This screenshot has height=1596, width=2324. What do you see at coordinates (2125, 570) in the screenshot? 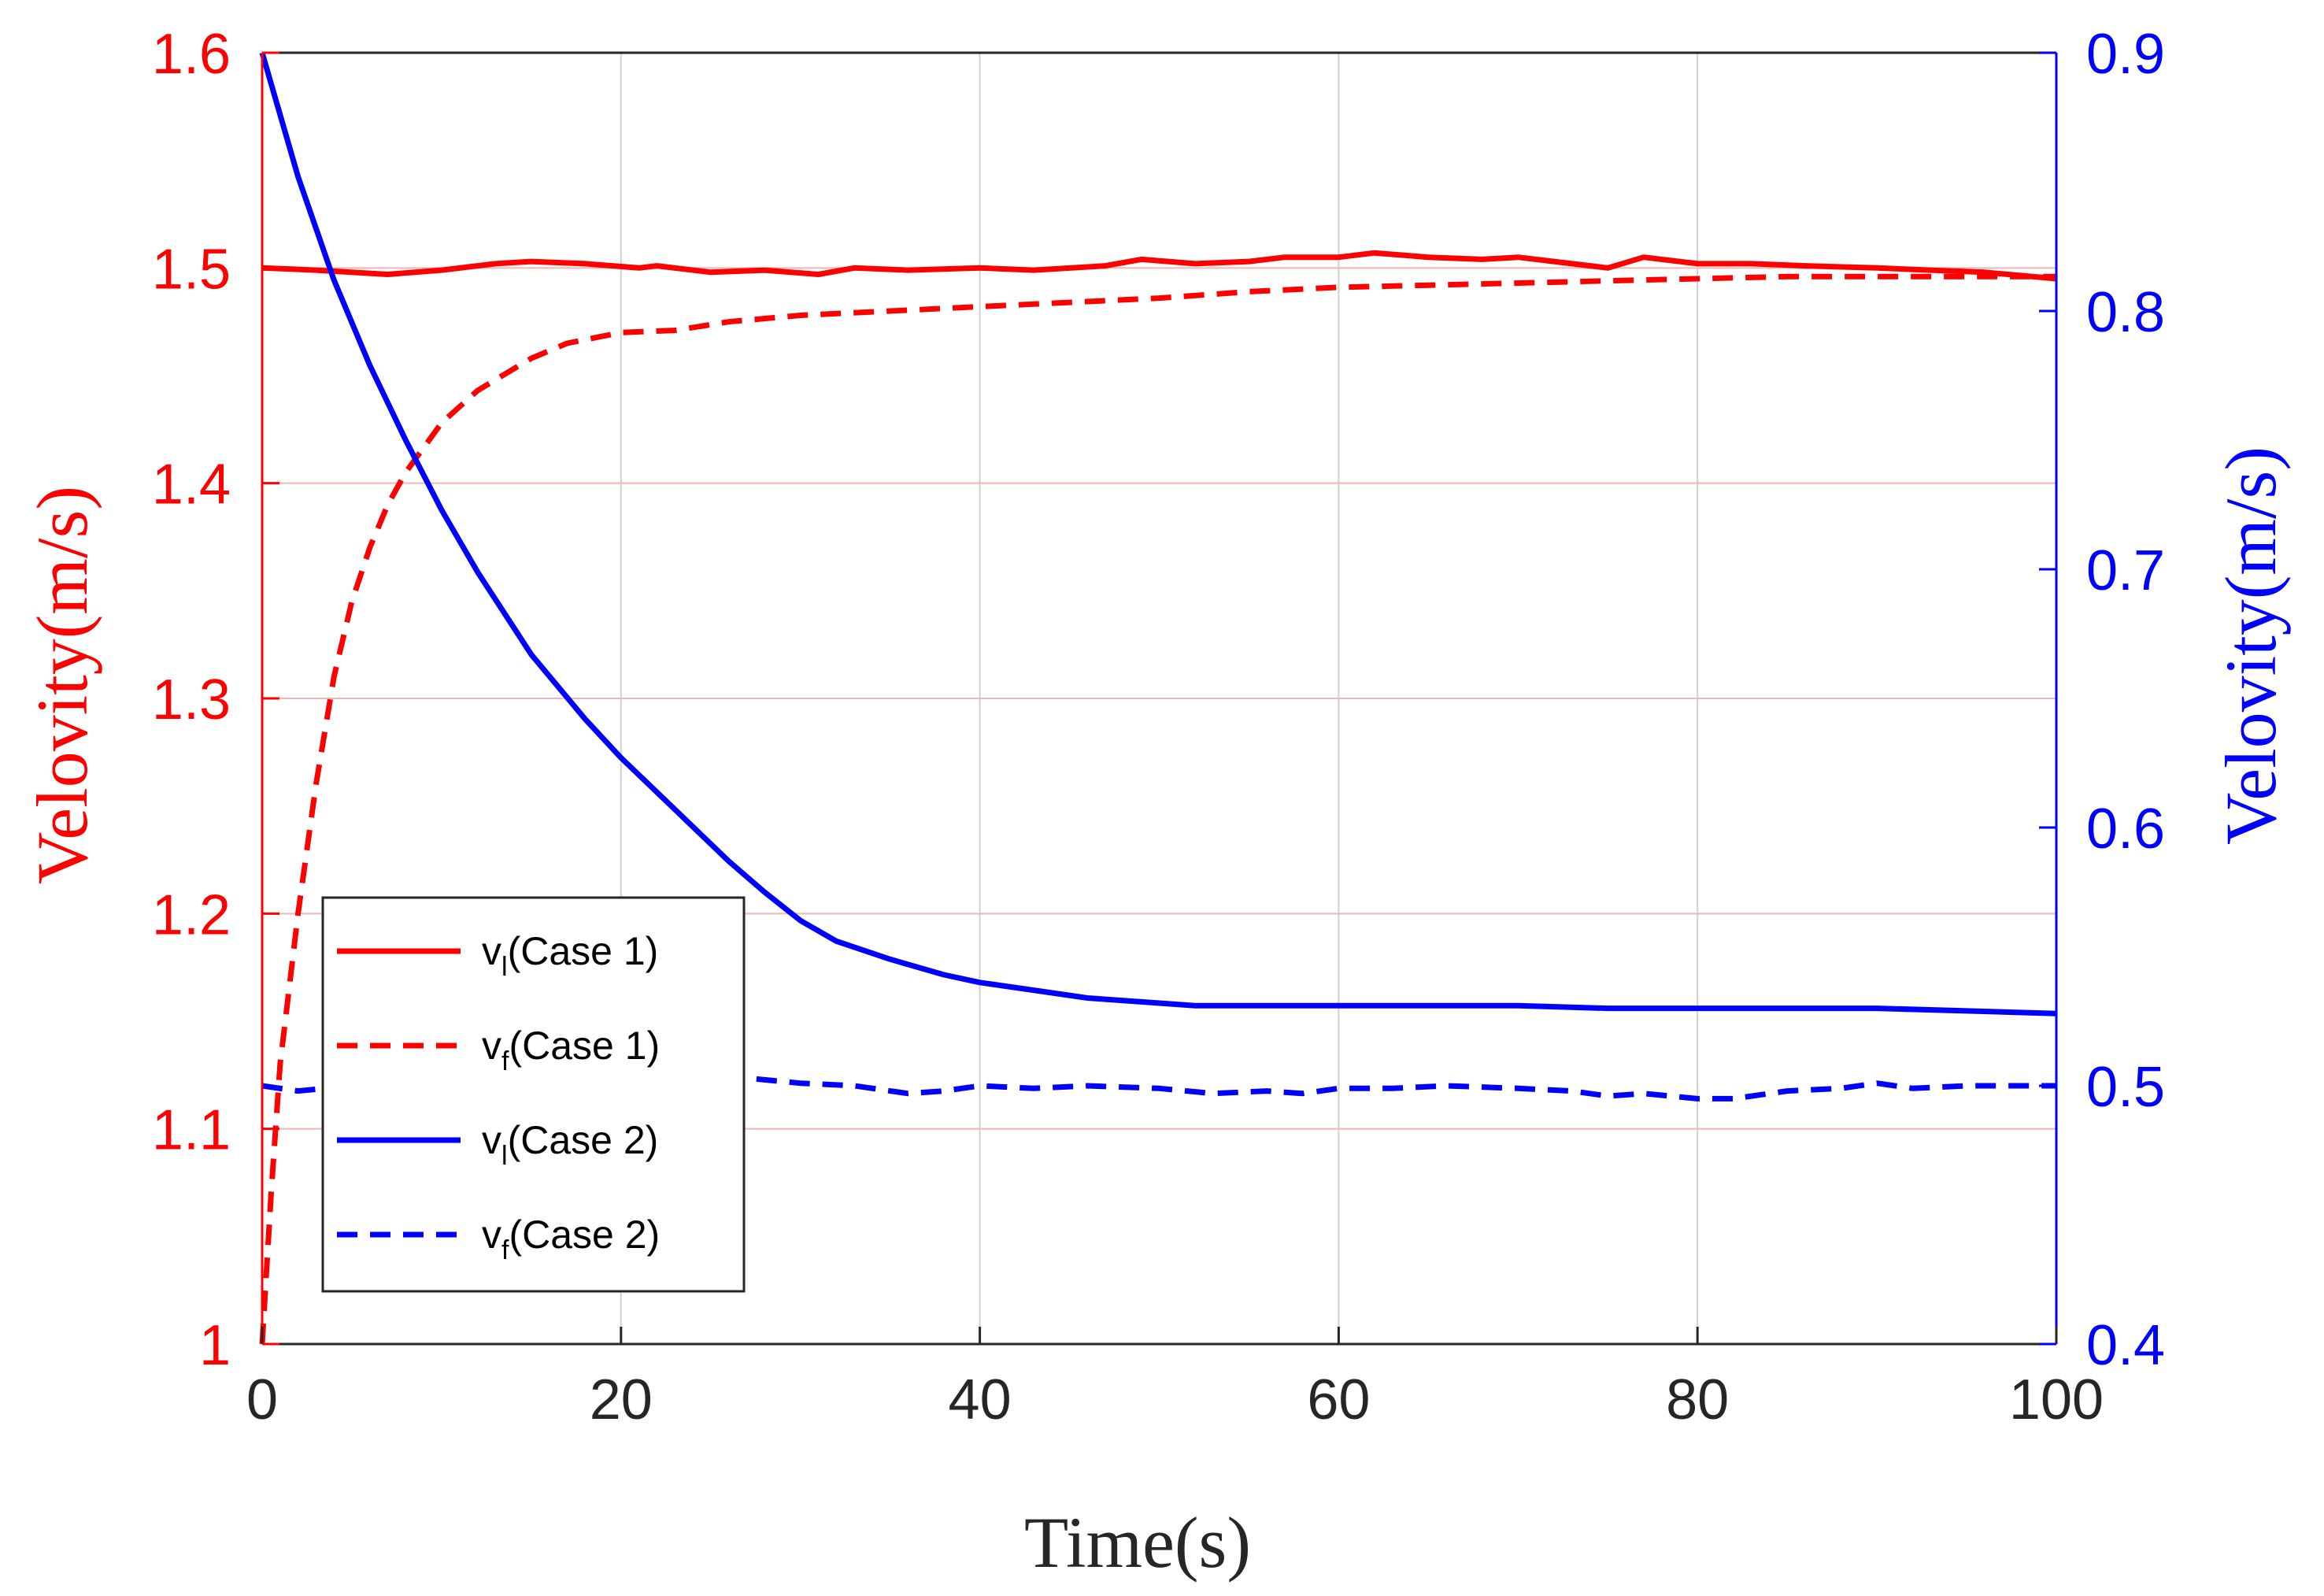
I see `right-y-tick-label: 0.7` at bounding box center [2125, 570].